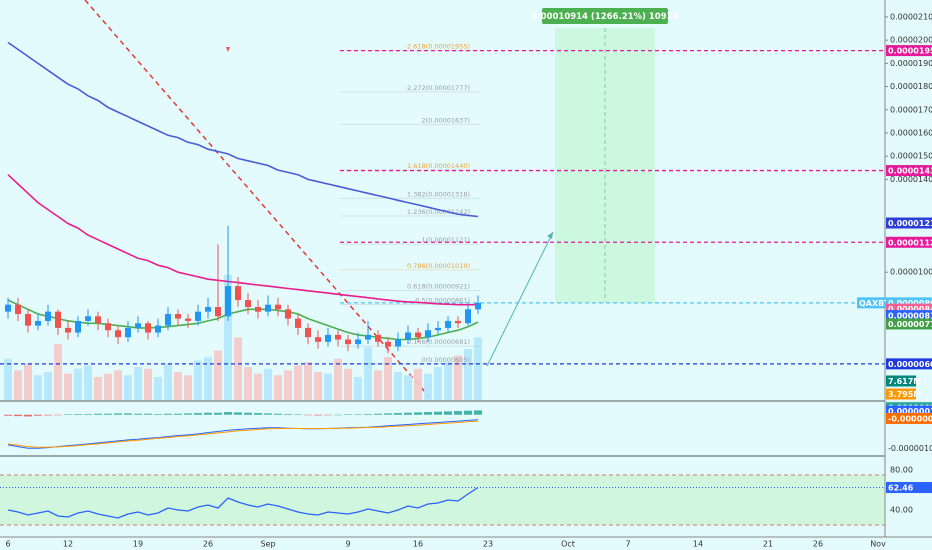 This screenshot has height=550, width=932. What do you see at coordinates (208, 544) in the screenshot?
I see `x-tick-label: 26` at bounding box center [208, 544].